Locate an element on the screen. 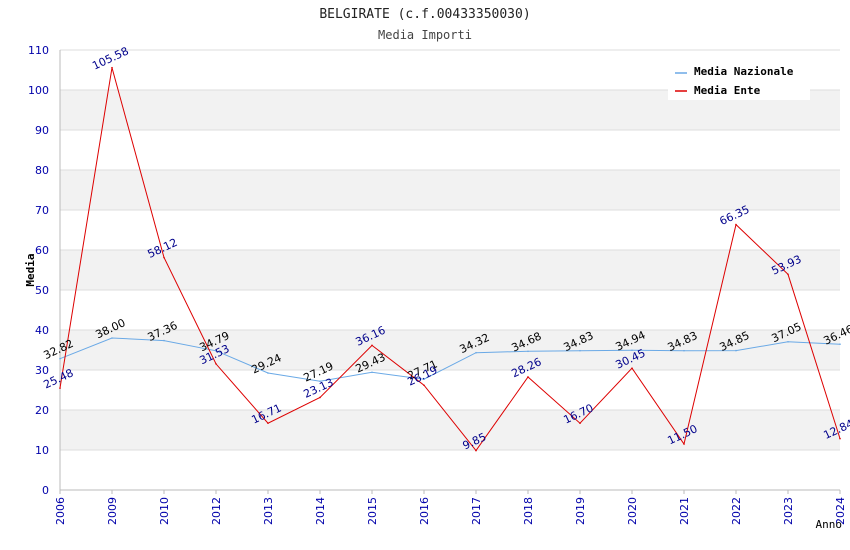  chart-title: BELGIRATE (c.f.00433350030) is located at coordinates (424, 14).